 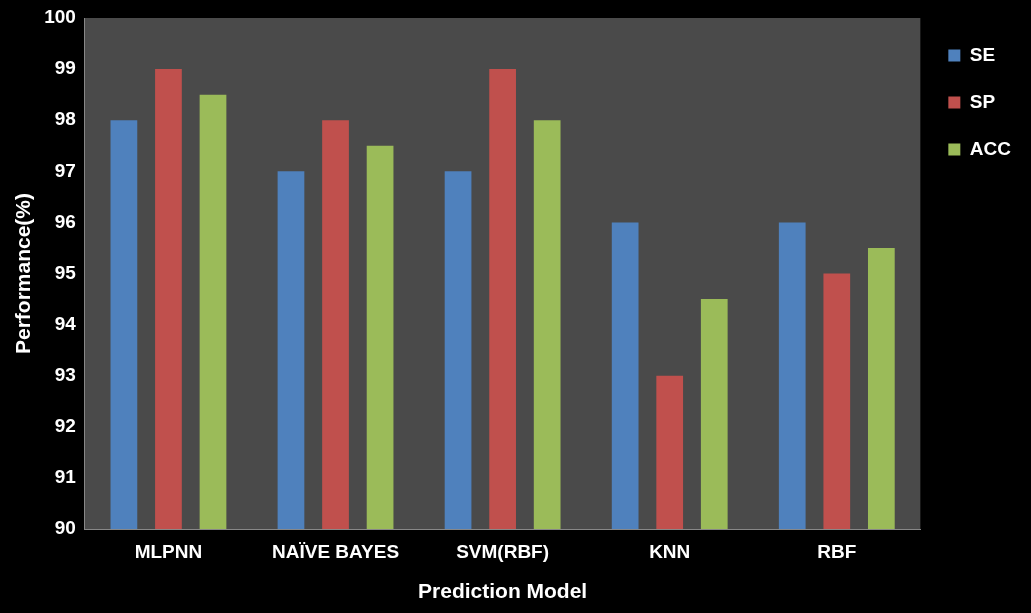 What do you see at coordinates (837, 551) in the screenshot?
I see `x-tick-label: RBF` at bounding box center [837, 551].